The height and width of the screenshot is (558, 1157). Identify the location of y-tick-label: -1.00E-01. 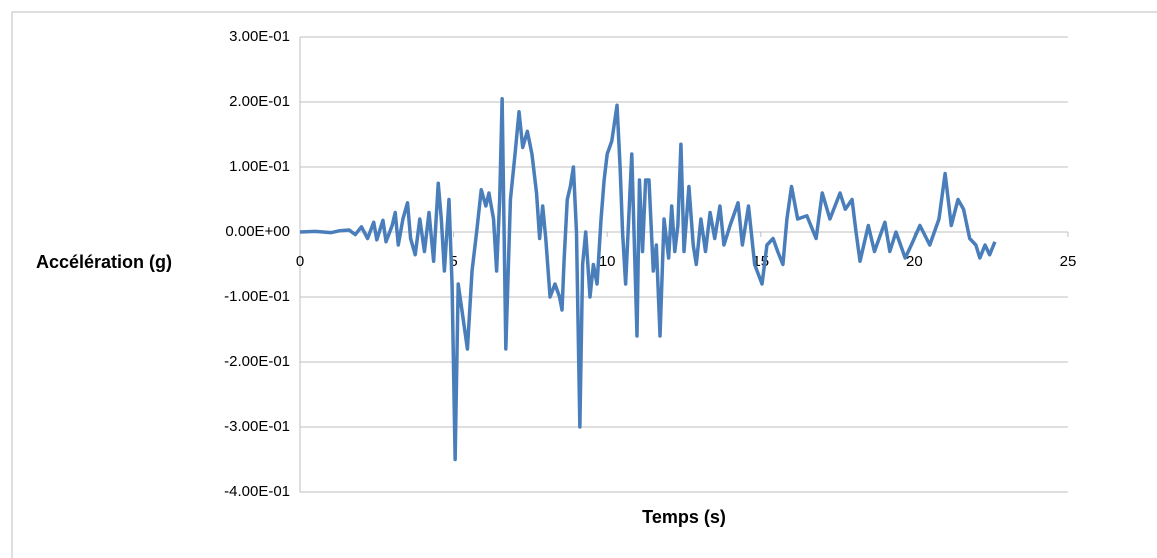
(257, 296).